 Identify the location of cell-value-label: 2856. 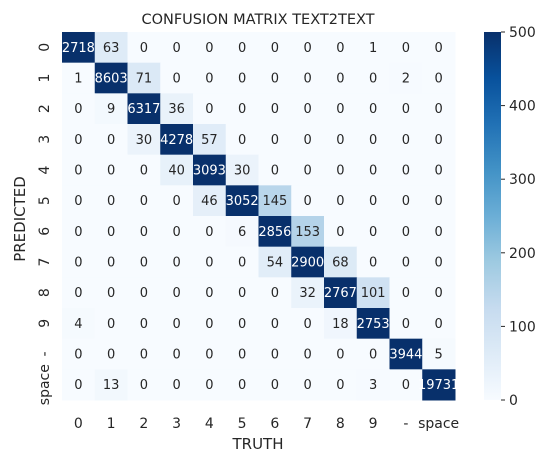
(274, 232).